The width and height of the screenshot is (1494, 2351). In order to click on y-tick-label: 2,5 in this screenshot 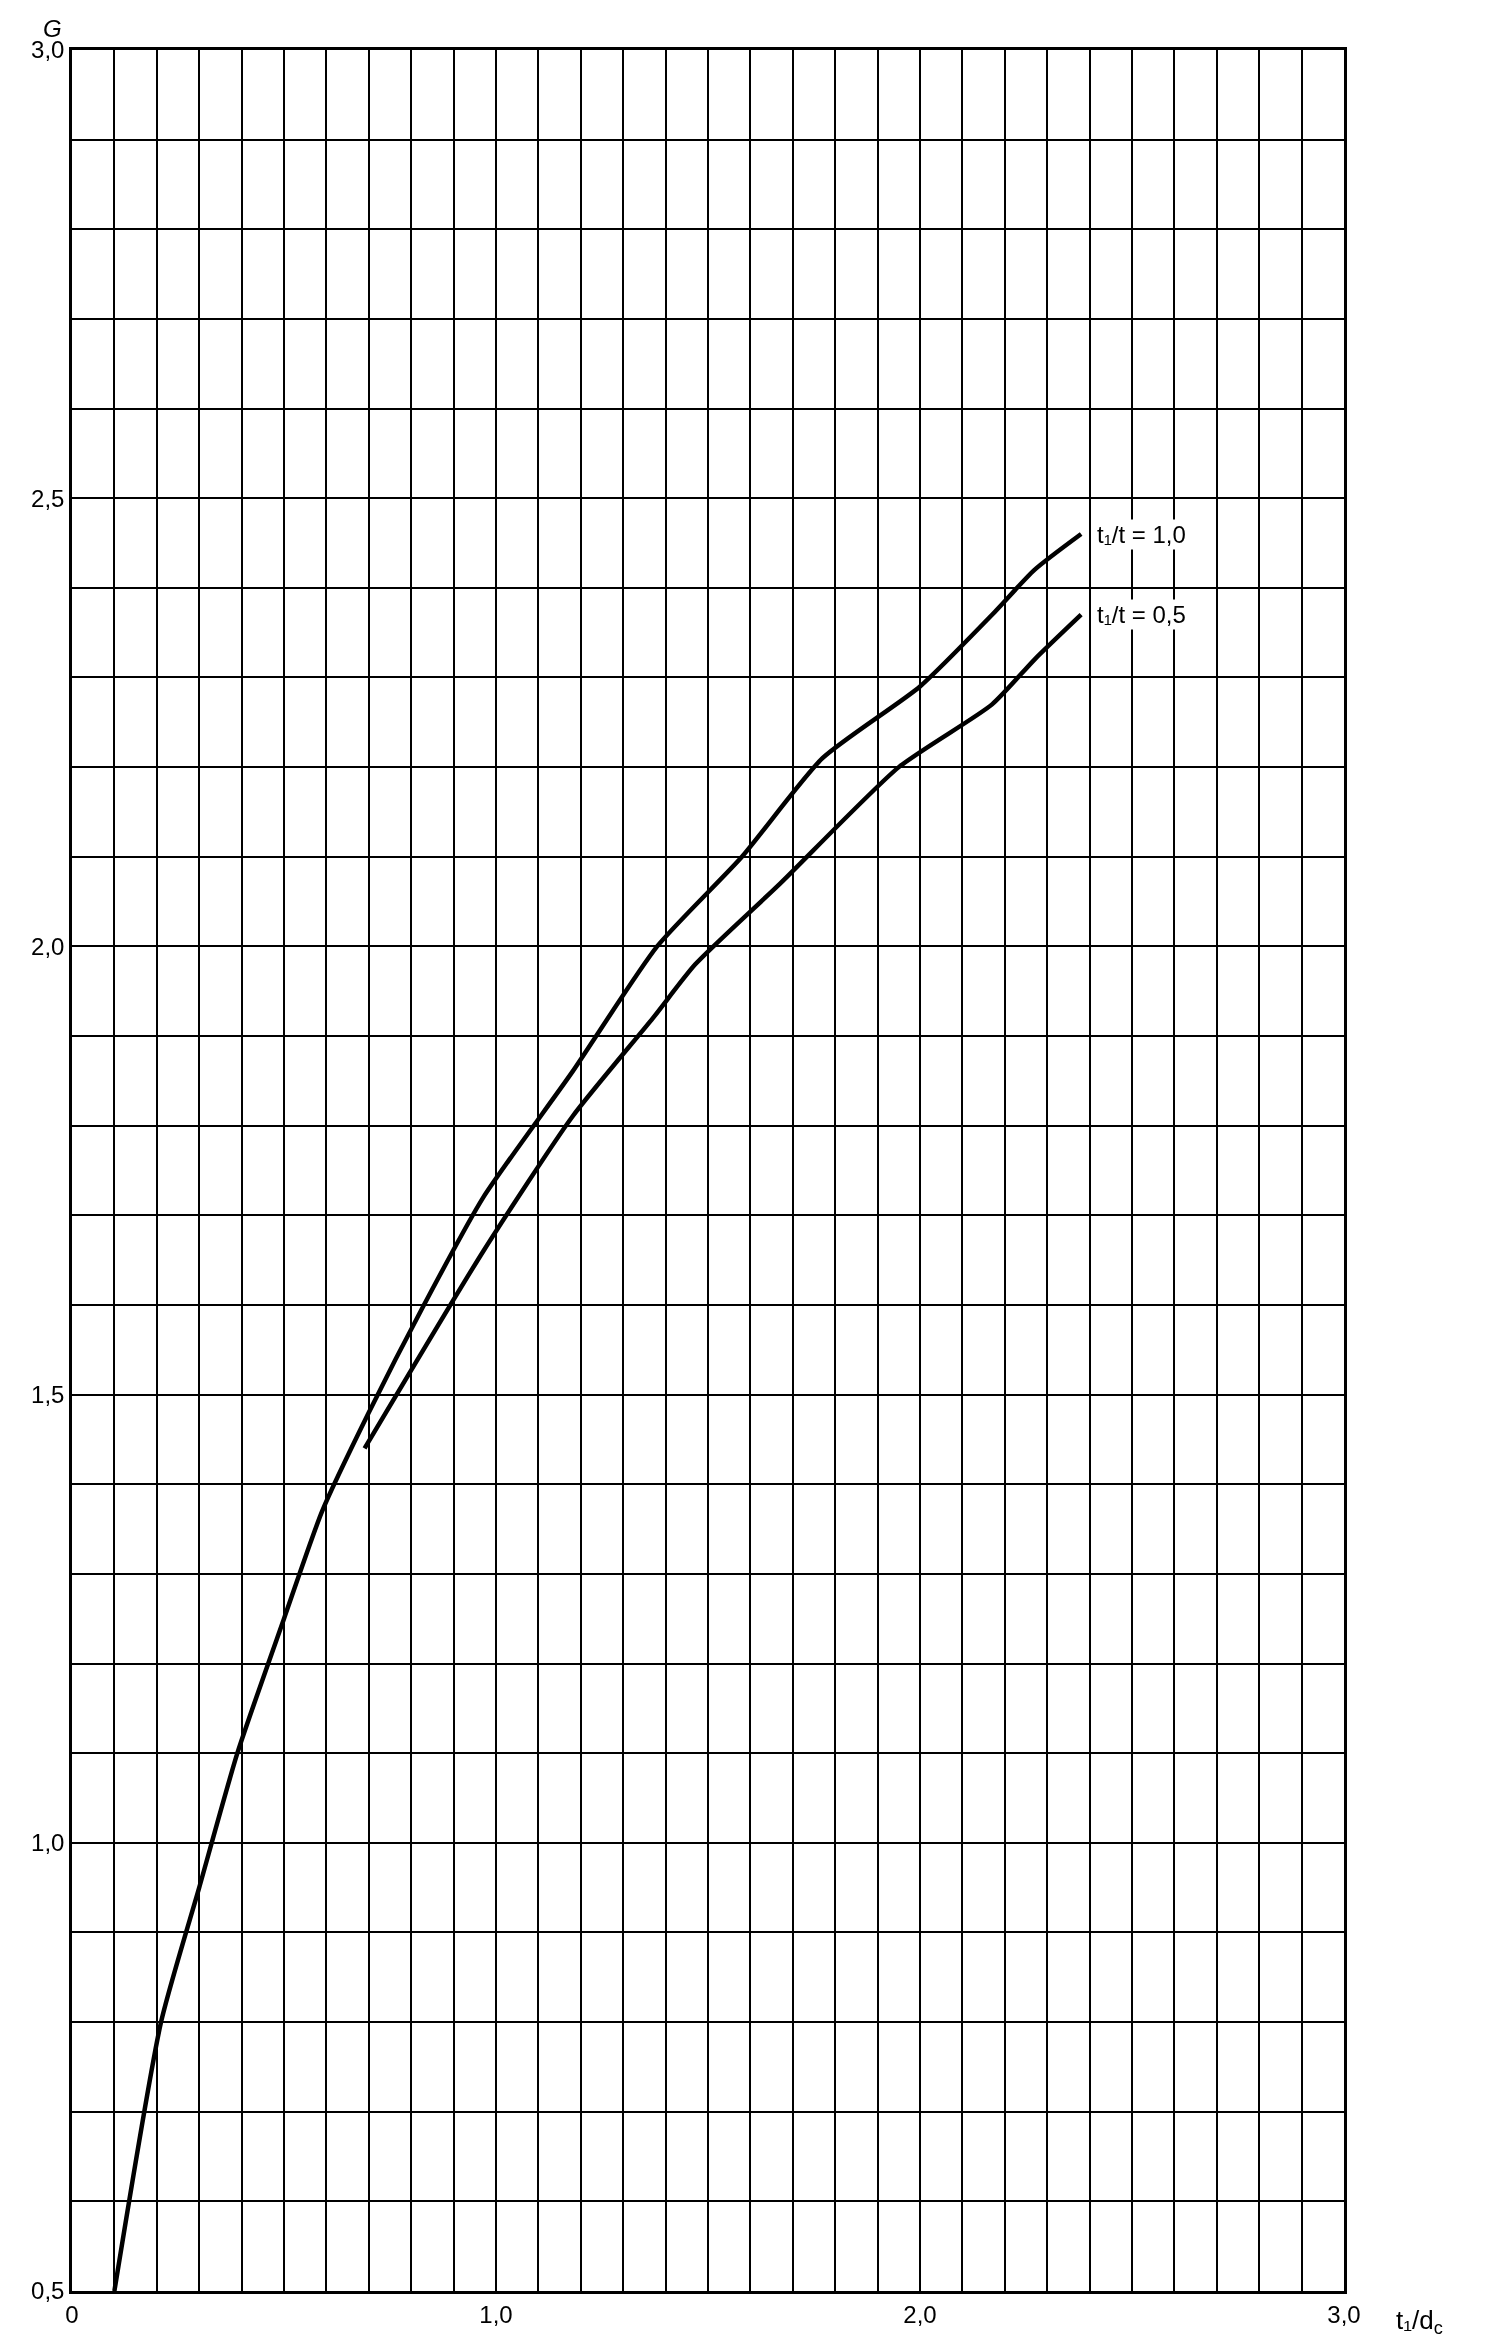, I will do `click(48, 498)`.